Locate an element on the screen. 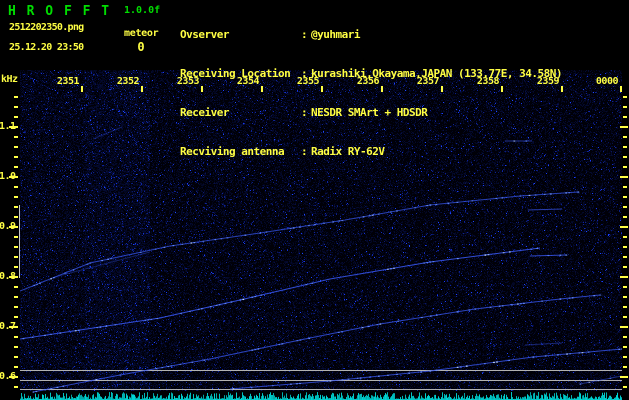 This screenshot has width=629, height=400. info-row-receiver: Receiver: NESDR SMArt + HDSDR is located at coordinates (371, 112).